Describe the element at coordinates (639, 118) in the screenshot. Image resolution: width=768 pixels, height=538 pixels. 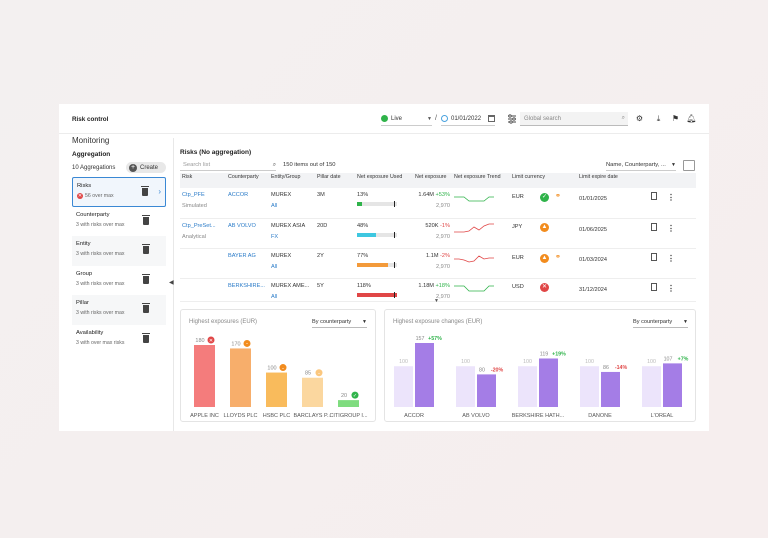
I see `gear-icon: ⚙` at that location.